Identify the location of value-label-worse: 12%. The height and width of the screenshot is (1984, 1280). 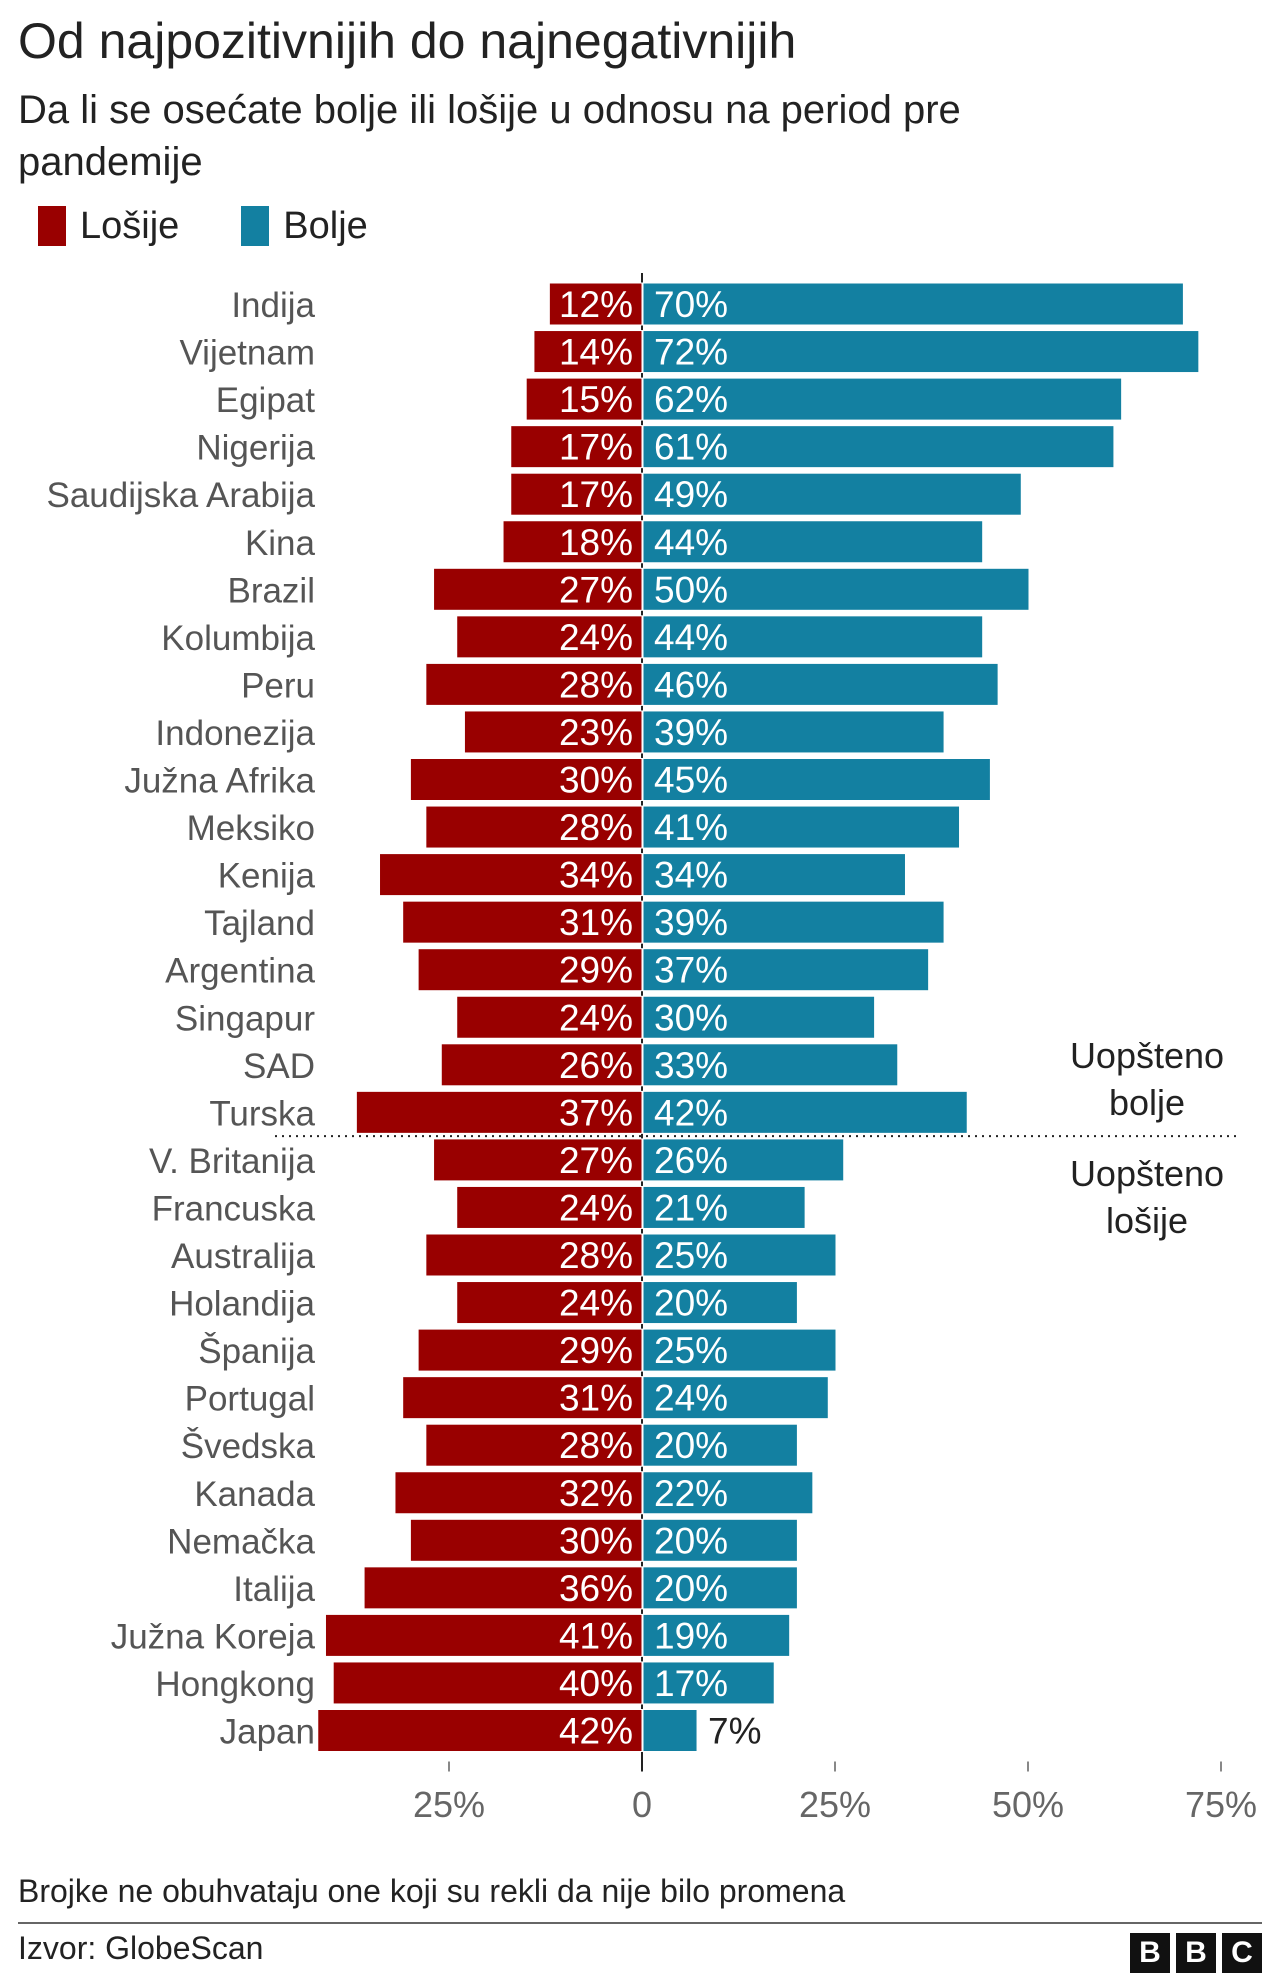
(596, 304).